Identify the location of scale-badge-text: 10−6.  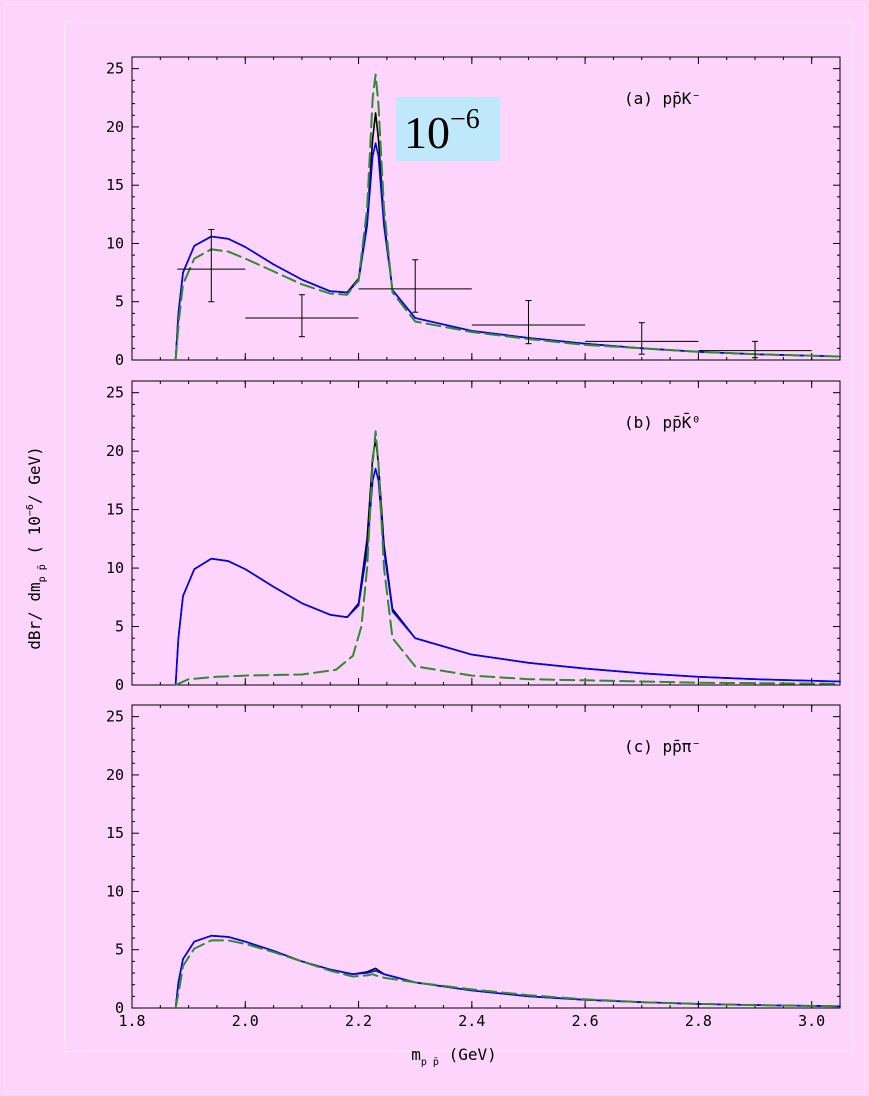
(442, 131).